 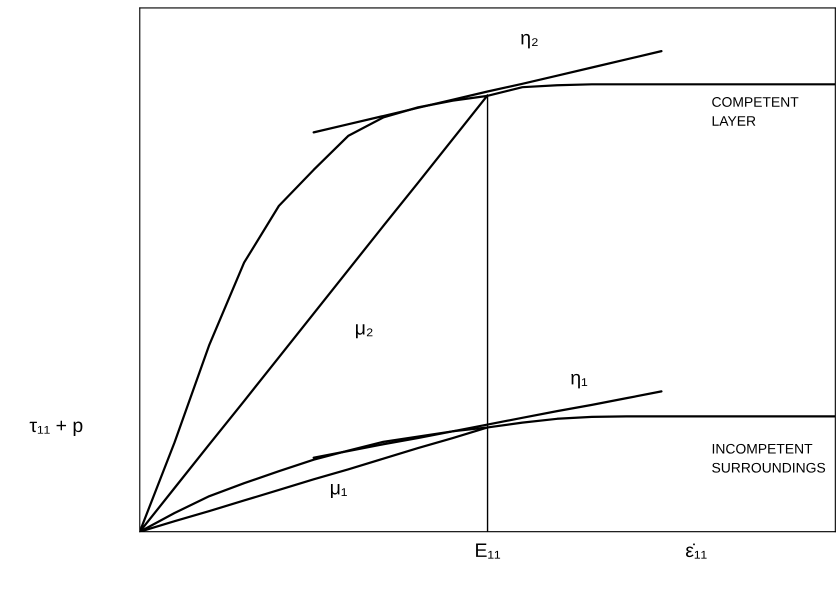 I want to click on text: η₂, so click(x=529, y=41).